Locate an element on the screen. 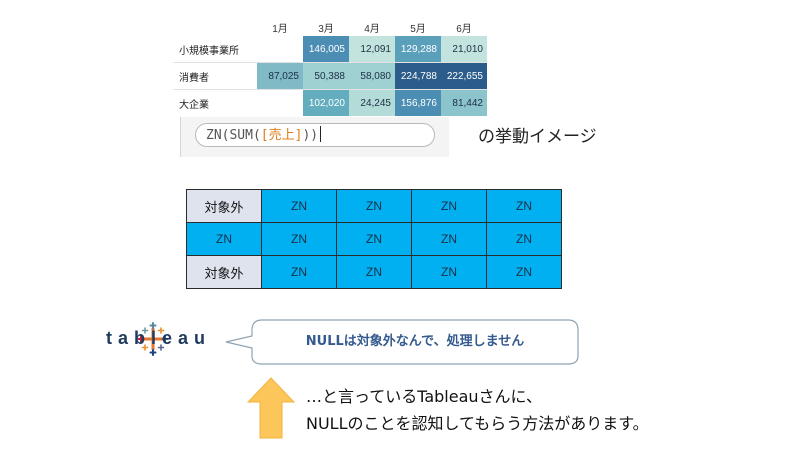 This screenshot has height=450, width=800. heatmap-cell: 87,025 is located at coordinates (280, 75).